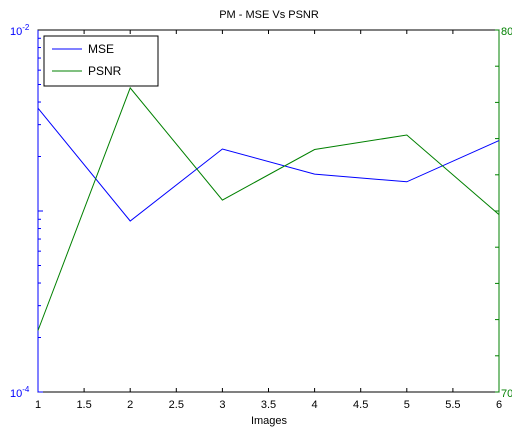  Describe the element at coordinates (83, 405) in the screenshot. I see `x-tick-label: 1.5` at that location.